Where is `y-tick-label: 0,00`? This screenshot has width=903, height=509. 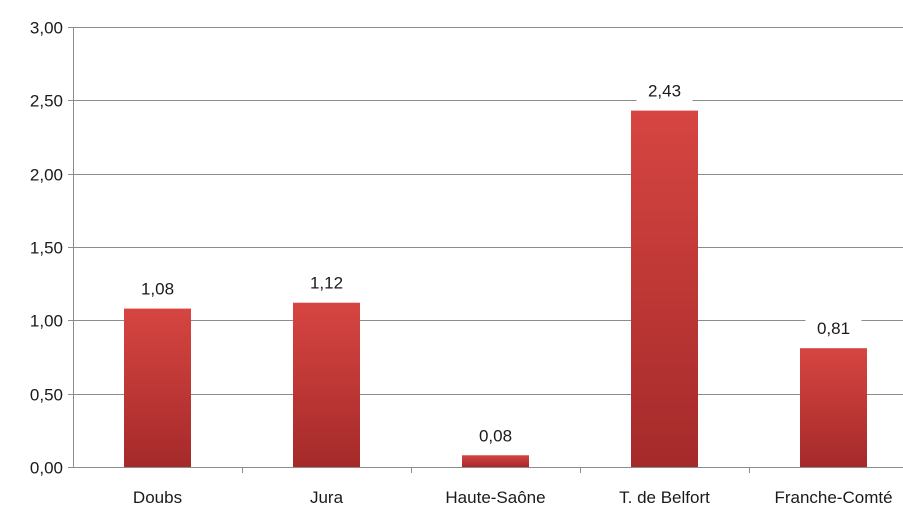
y-tick-label: 0,00 is located at coordinates (46, 468).